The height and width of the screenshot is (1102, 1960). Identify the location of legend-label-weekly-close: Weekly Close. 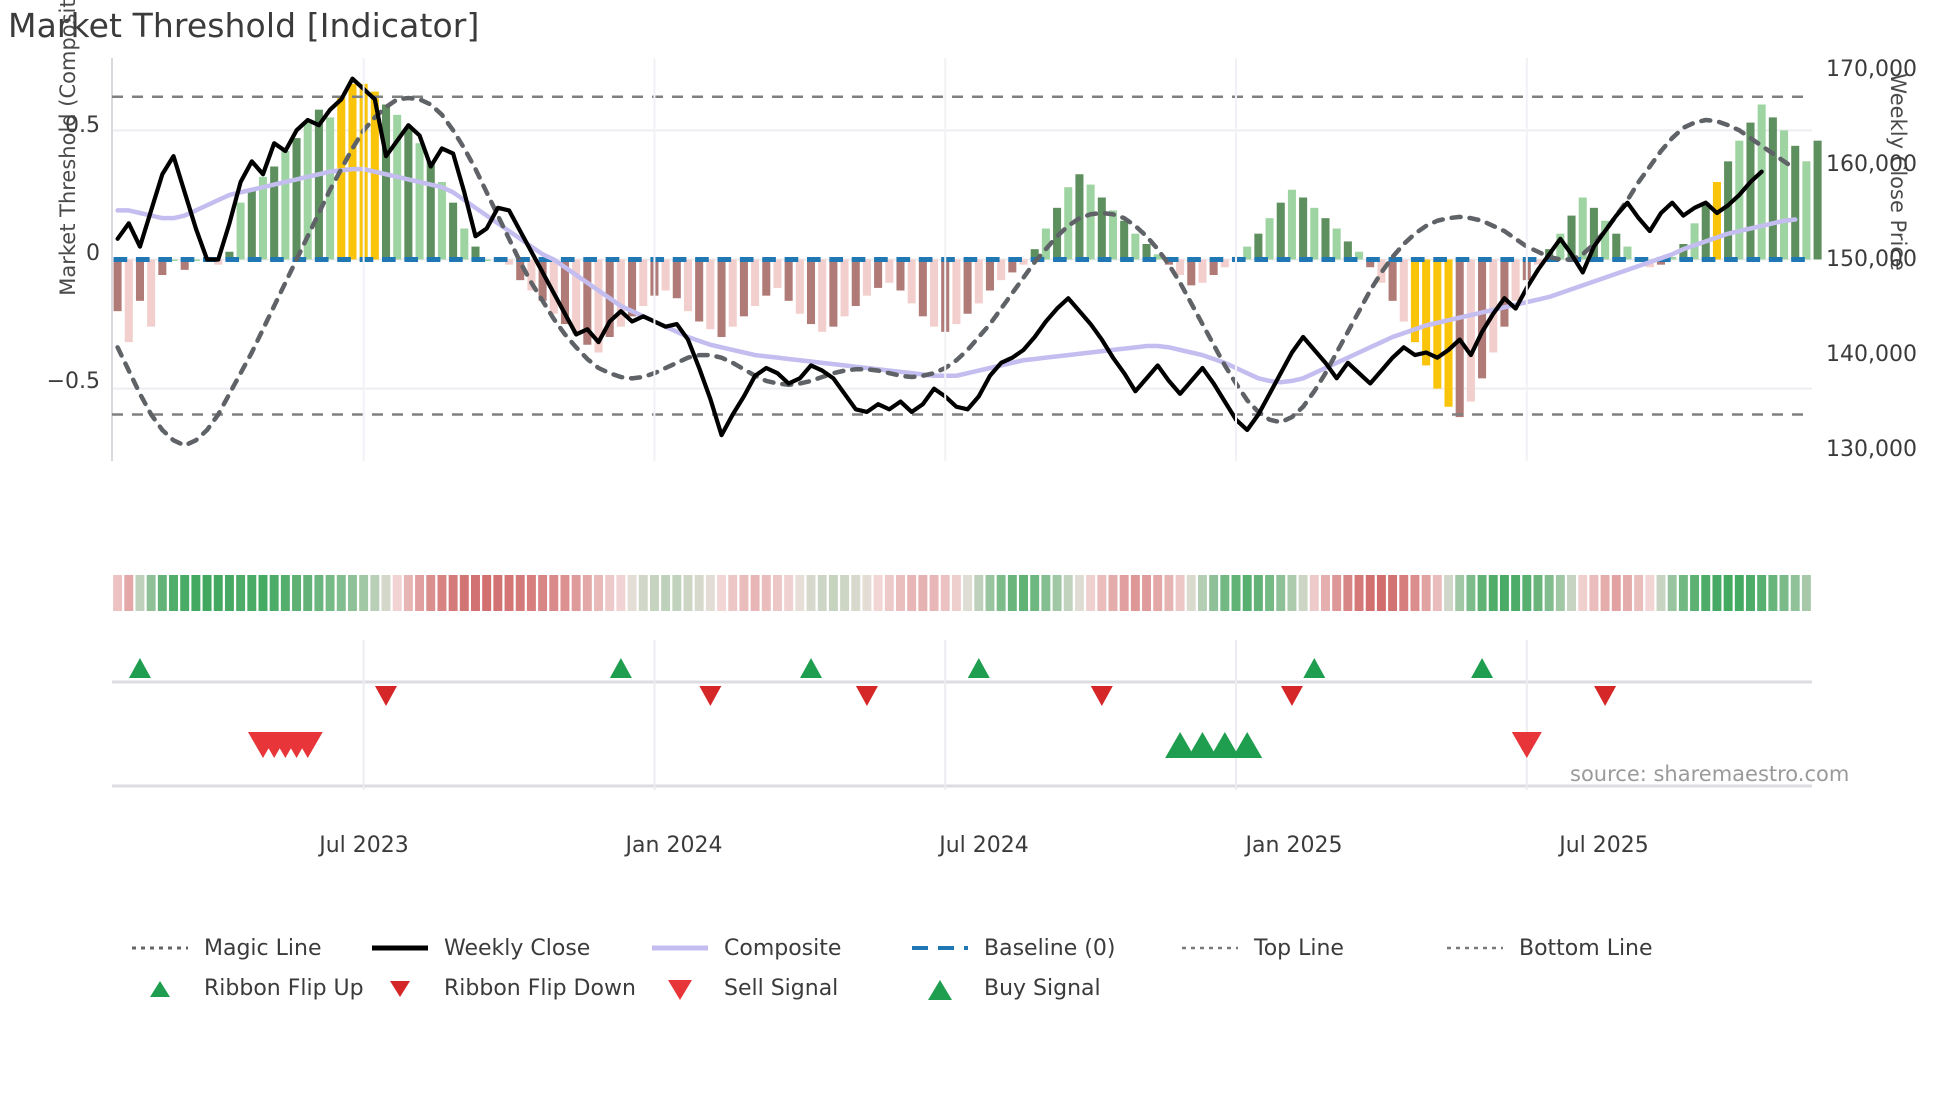
(517, 948).